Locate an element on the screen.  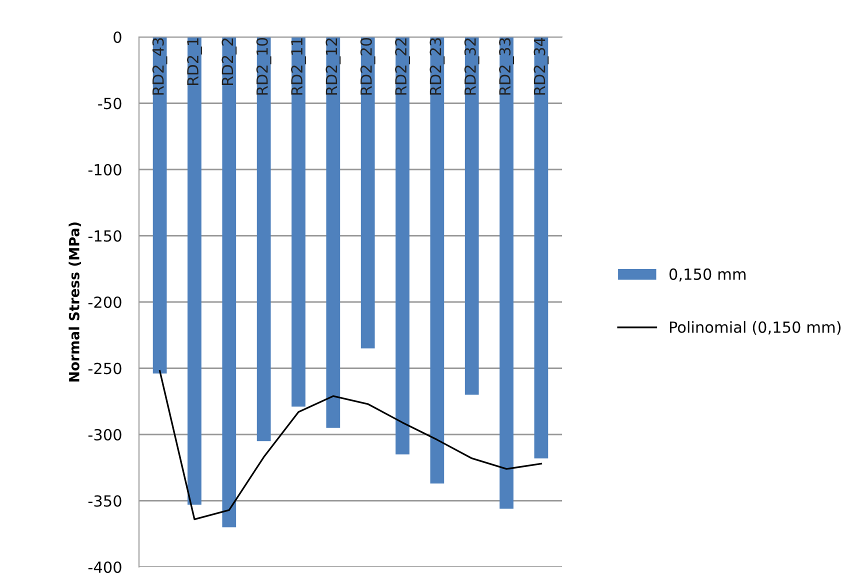
legend-label: 0,150 mm is located at coordinates (707, 275).